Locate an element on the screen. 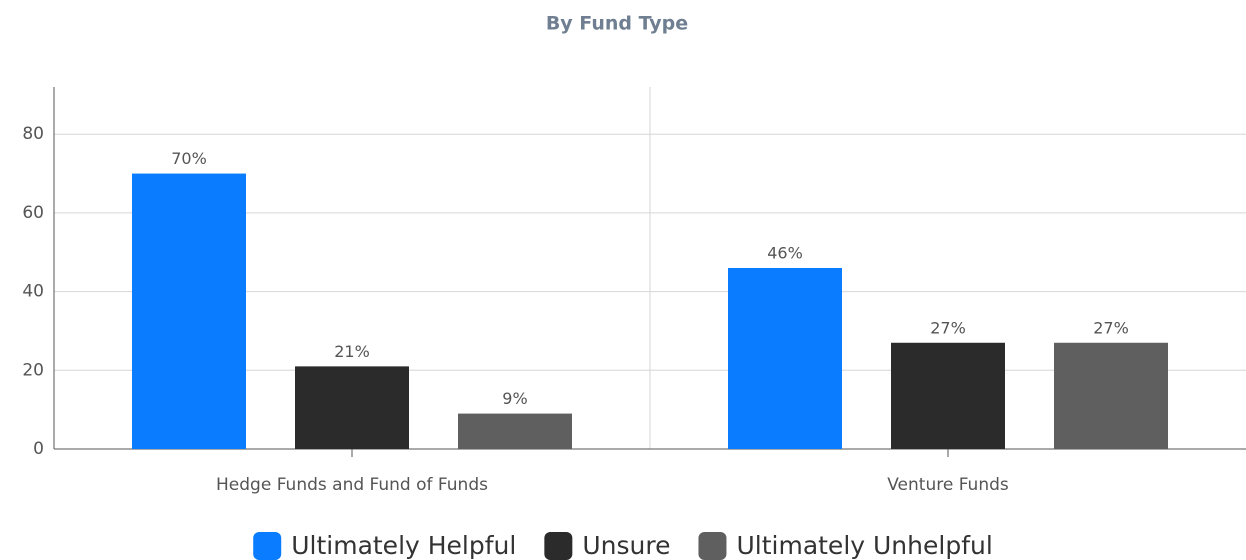 This screenshot has height=560, width=1246. x-tick-label: Venture Funds is located at coordinates (948, 485).